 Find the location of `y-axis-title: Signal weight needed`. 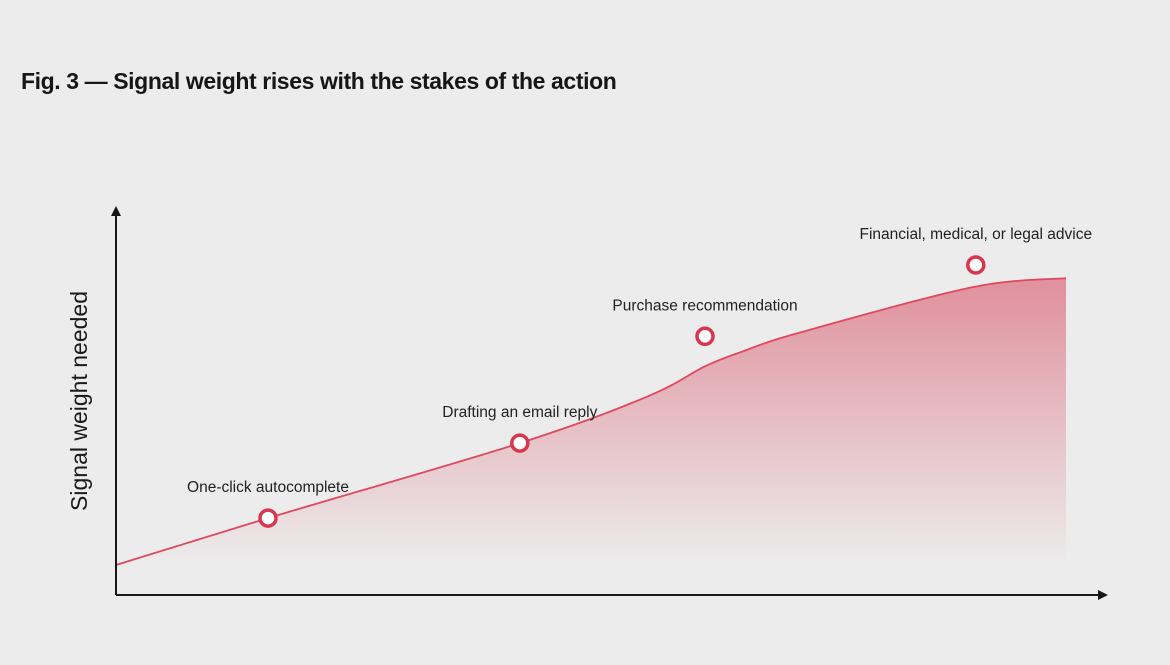

y-axis-title: Signal weight needed is located at coordinates (79, 401).